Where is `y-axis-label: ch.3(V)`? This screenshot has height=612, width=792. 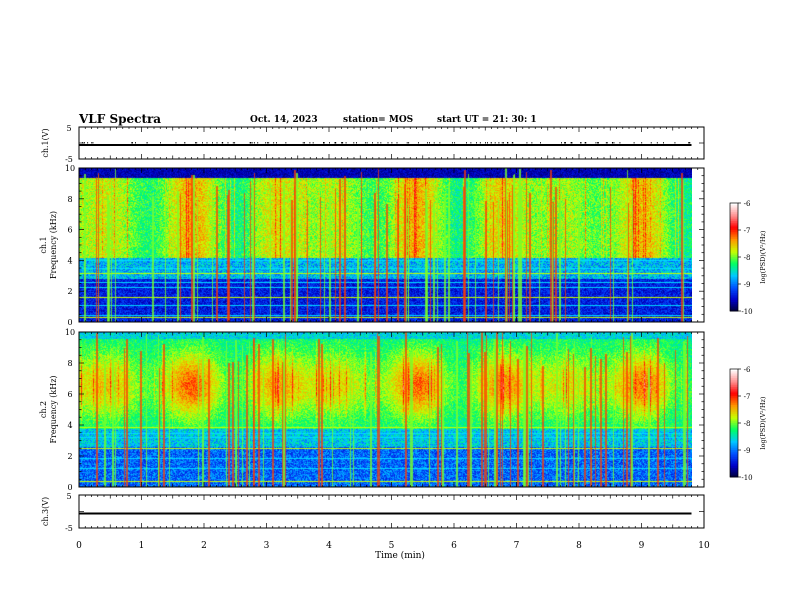
y-axis-label: ch.3(V) is located at coordinates (45, 511).